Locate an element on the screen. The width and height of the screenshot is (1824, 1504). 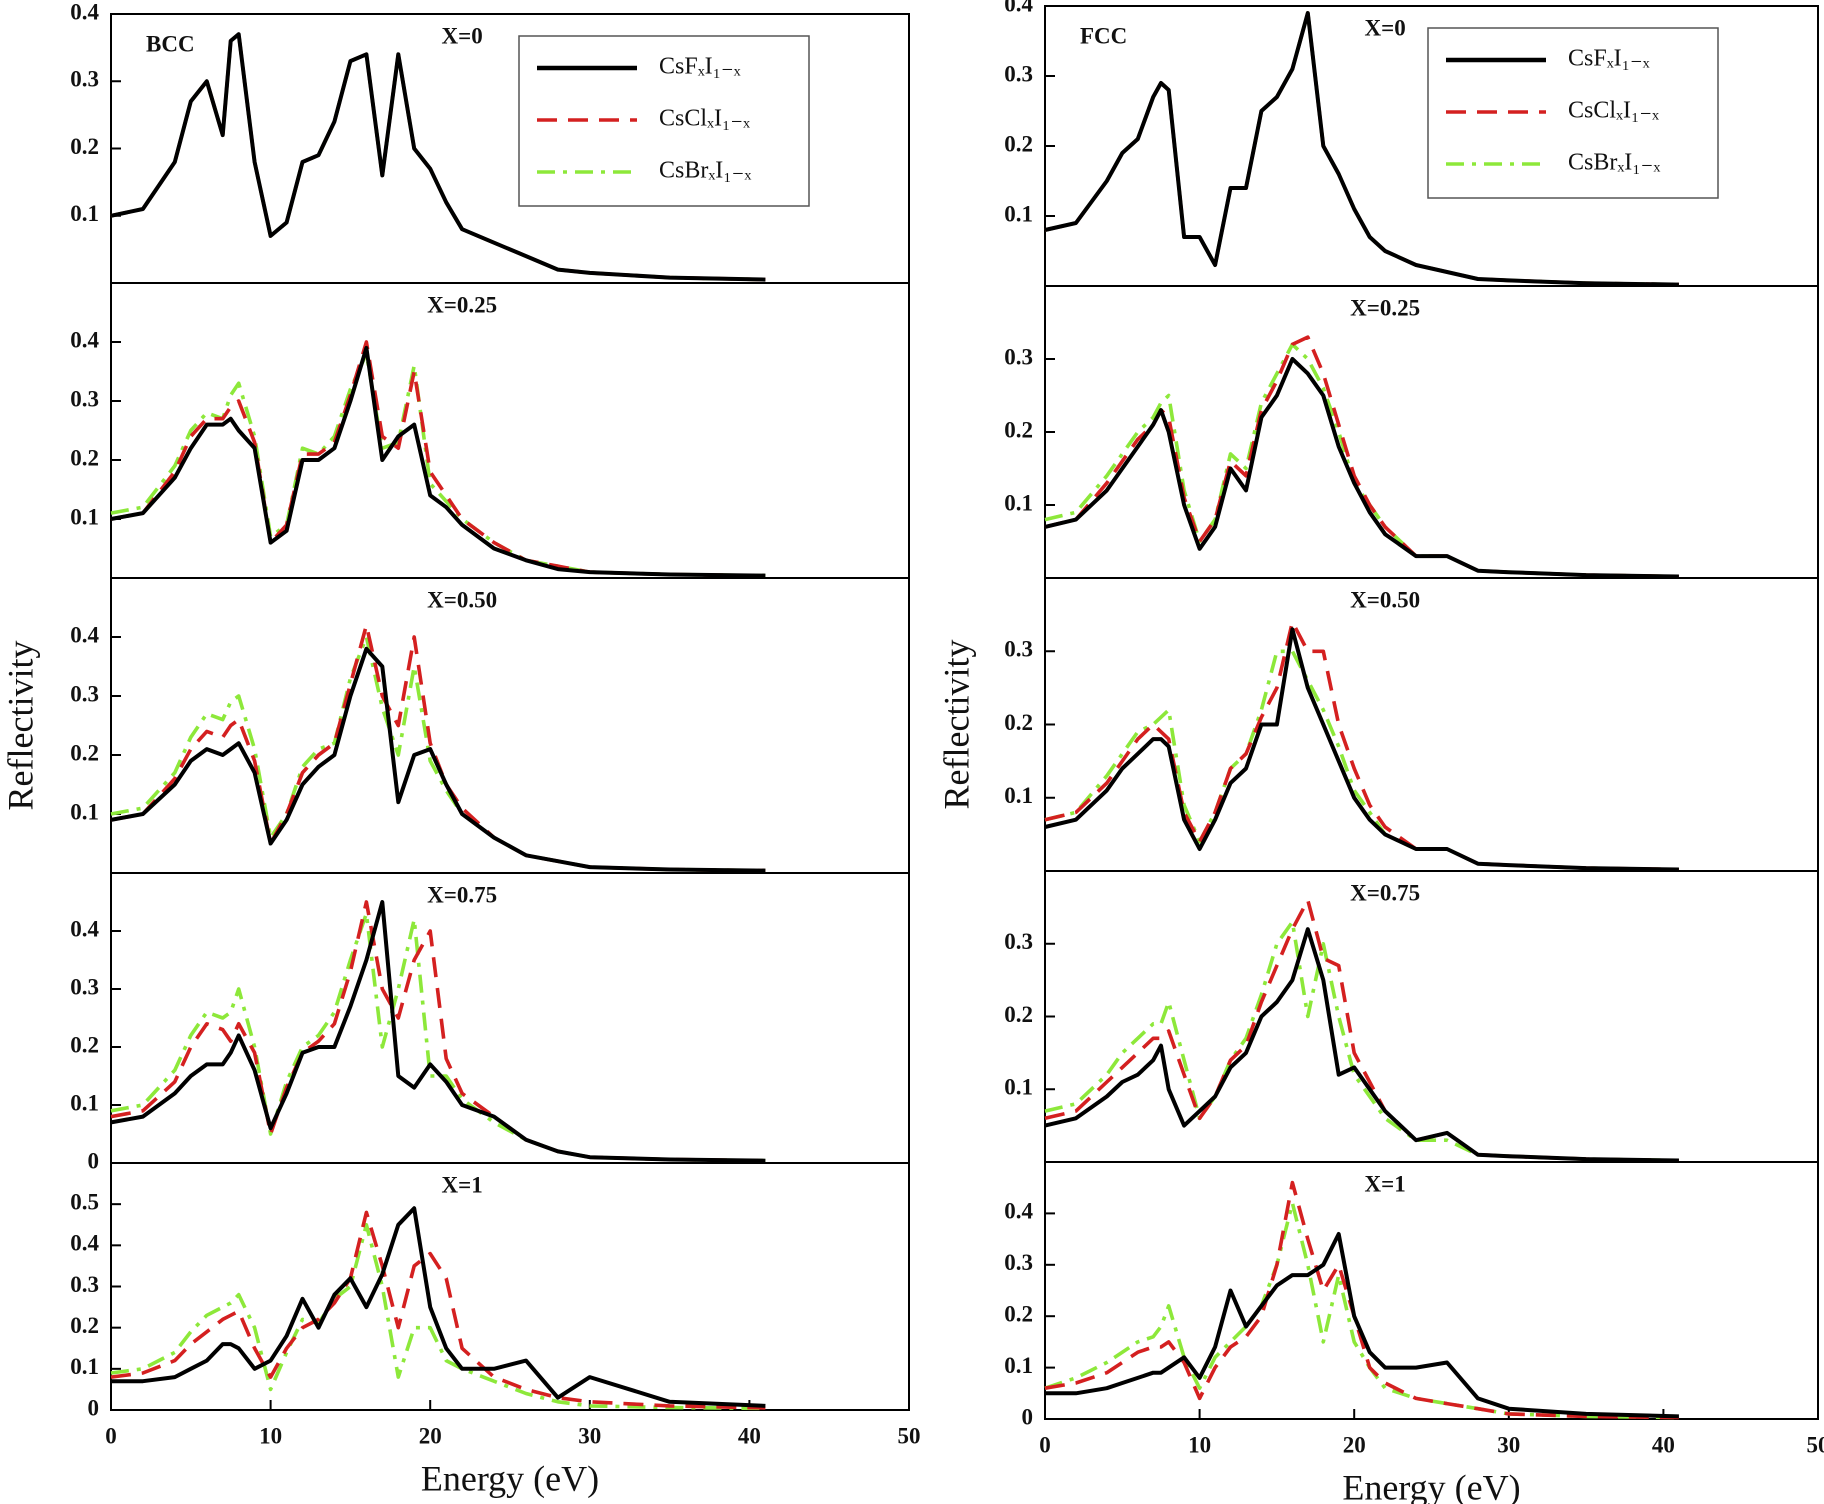
annotation: FCC is located at coordinates (1103, 35).